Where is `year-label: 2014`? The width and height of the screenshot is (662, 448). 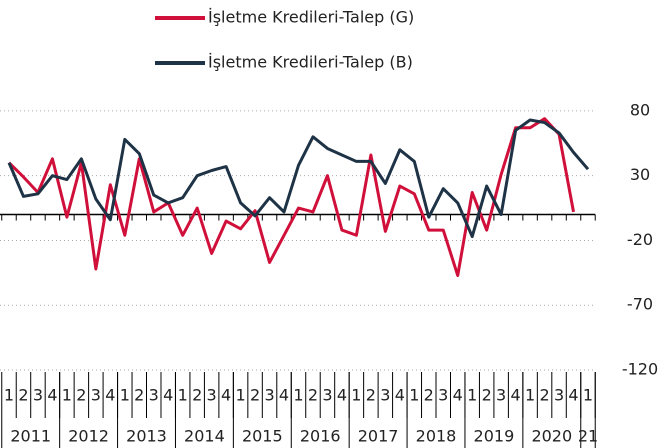
year-label: 2014 is located at coordinates (204, 436).